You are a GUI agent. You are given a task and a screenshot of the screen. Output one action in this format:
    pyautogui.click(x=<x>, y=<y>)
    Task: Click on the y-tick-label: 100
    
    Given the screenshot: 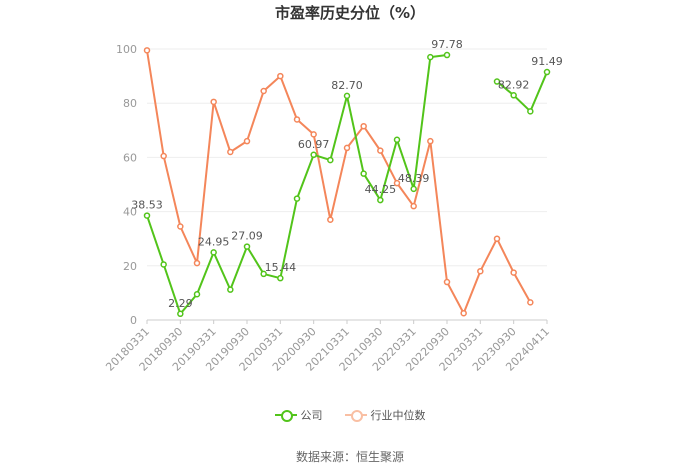 What is the action you would take?
    pyautogui.click(x=126, y=49)
    